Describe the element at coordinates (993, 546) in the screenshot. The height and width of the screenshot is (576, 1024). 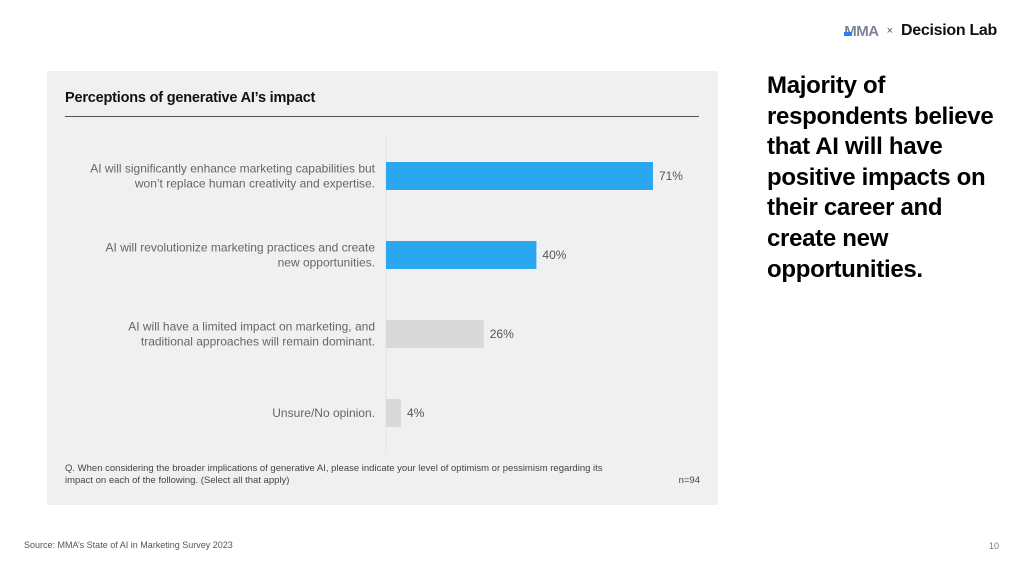
I see `page-number: 10` at that location.